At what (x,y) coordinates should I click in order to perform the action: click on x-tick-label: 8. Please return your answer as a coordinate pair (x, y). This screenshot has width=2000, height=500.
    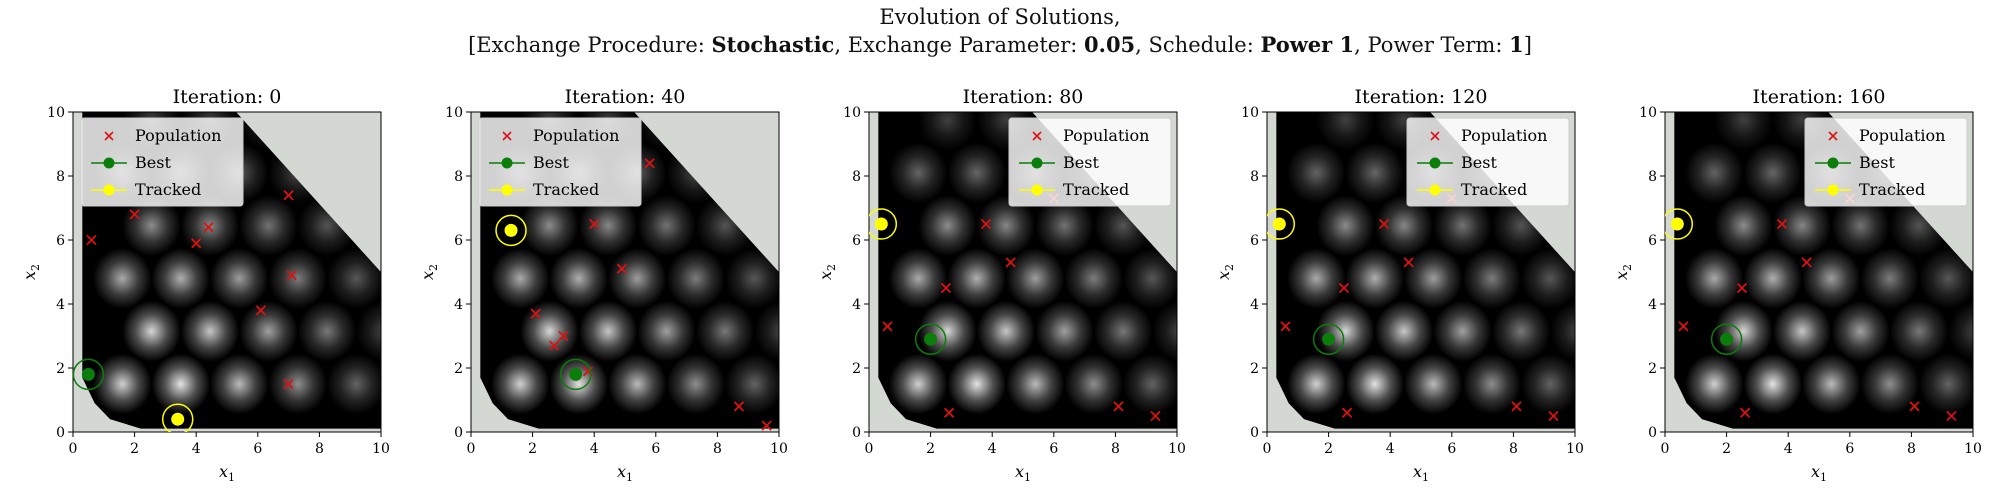
    Looking at the image, I should click on (1513, 449).